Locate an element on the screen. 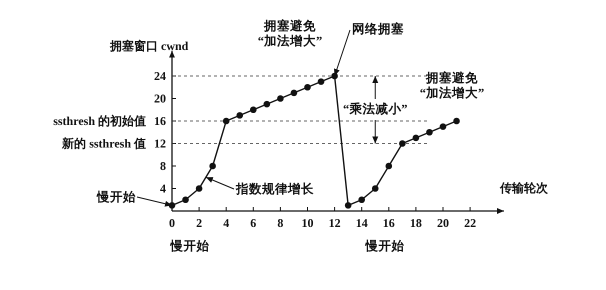  y-axis-title: 拥塞窗口 cwnd is located at coordinates (149, 46).